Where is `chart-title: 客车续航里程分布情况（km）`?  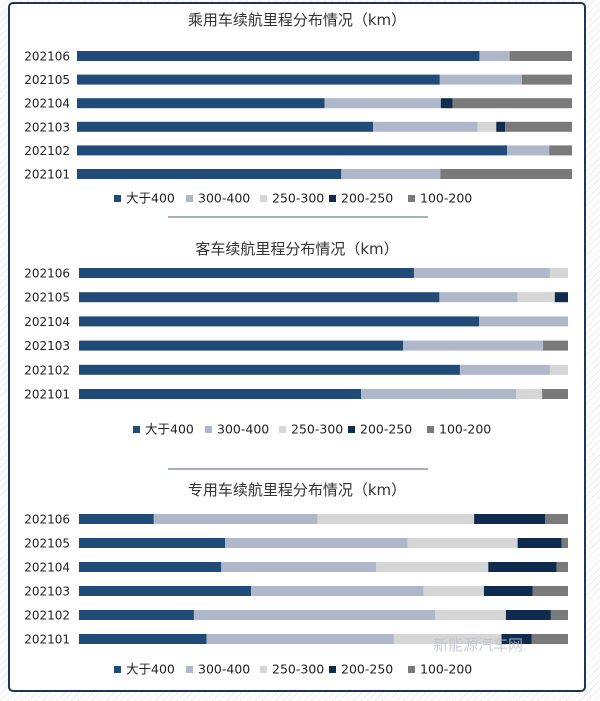 chart-title: 客车续航里程分布情况（km） is located at coordinates (296, 249).